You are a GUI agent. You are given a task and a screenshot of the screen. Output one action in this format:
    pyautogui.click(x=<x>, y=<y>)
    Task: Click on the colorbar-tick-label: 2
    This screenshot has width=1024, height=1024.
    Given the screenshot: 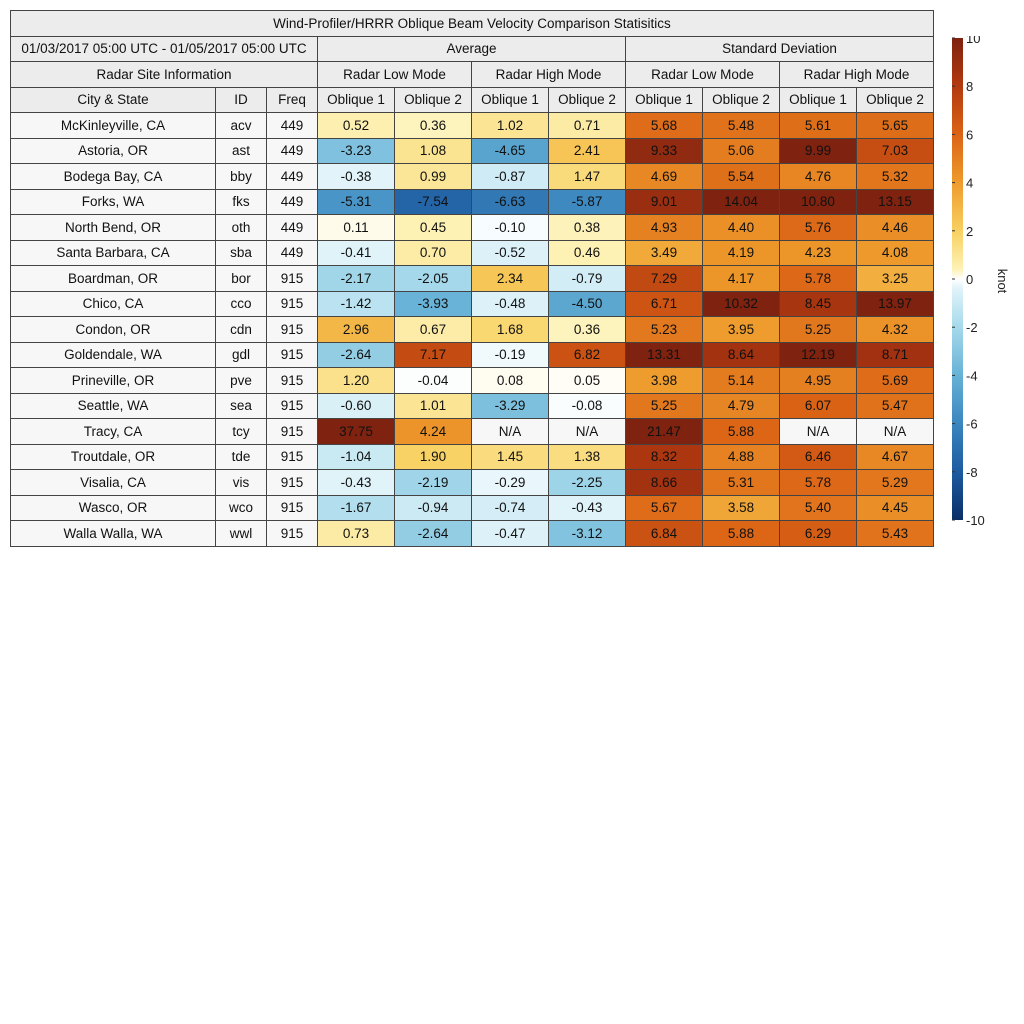 What is the action you would take?
    pyautogui.click(x=969, y=231)
    